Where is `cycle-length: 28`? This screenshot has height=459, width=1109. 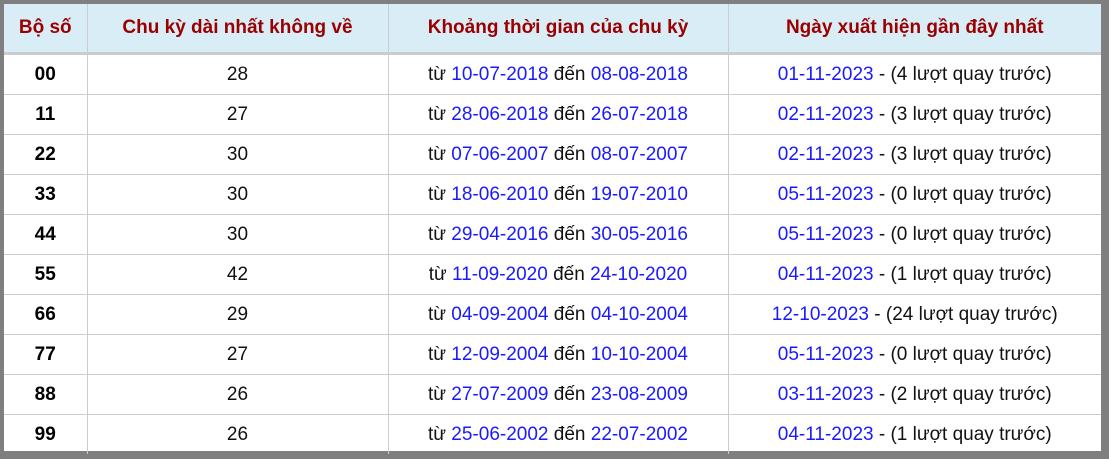 cycle-length: 28 is located at coordinates (238, 74).